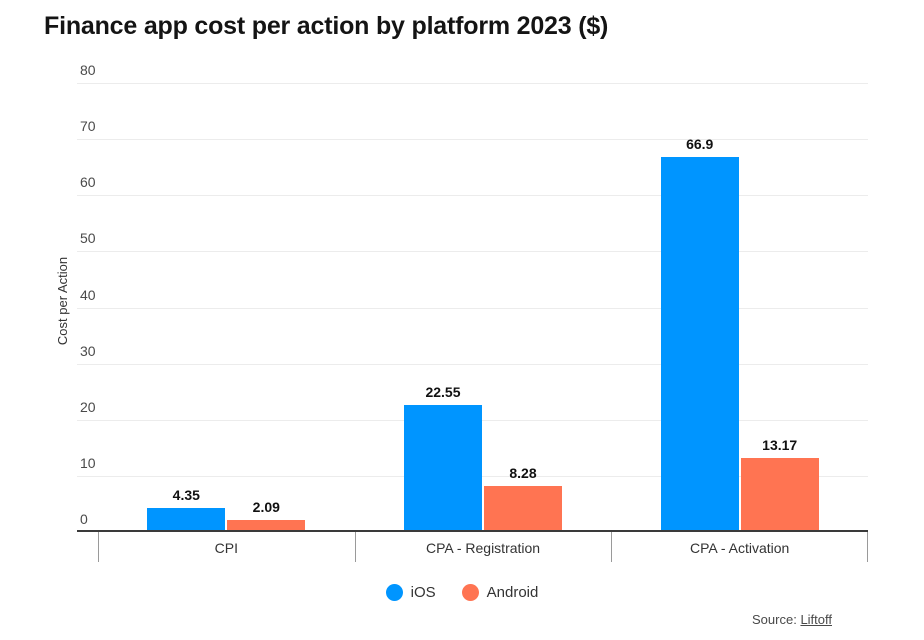  I want to click on bar-value-label: 66.9, so click(700, 143).